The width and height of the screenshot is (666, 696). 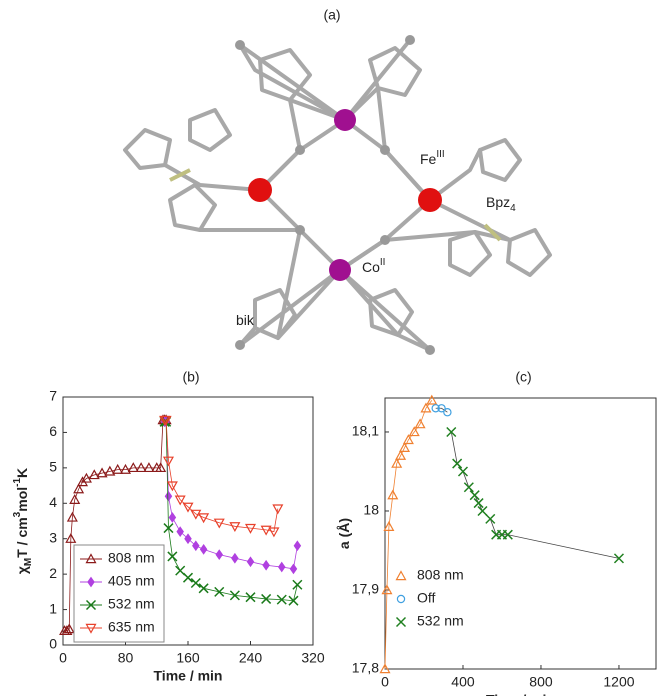 I want to click on y-tick-label: 5, so click(x=53, y=467).